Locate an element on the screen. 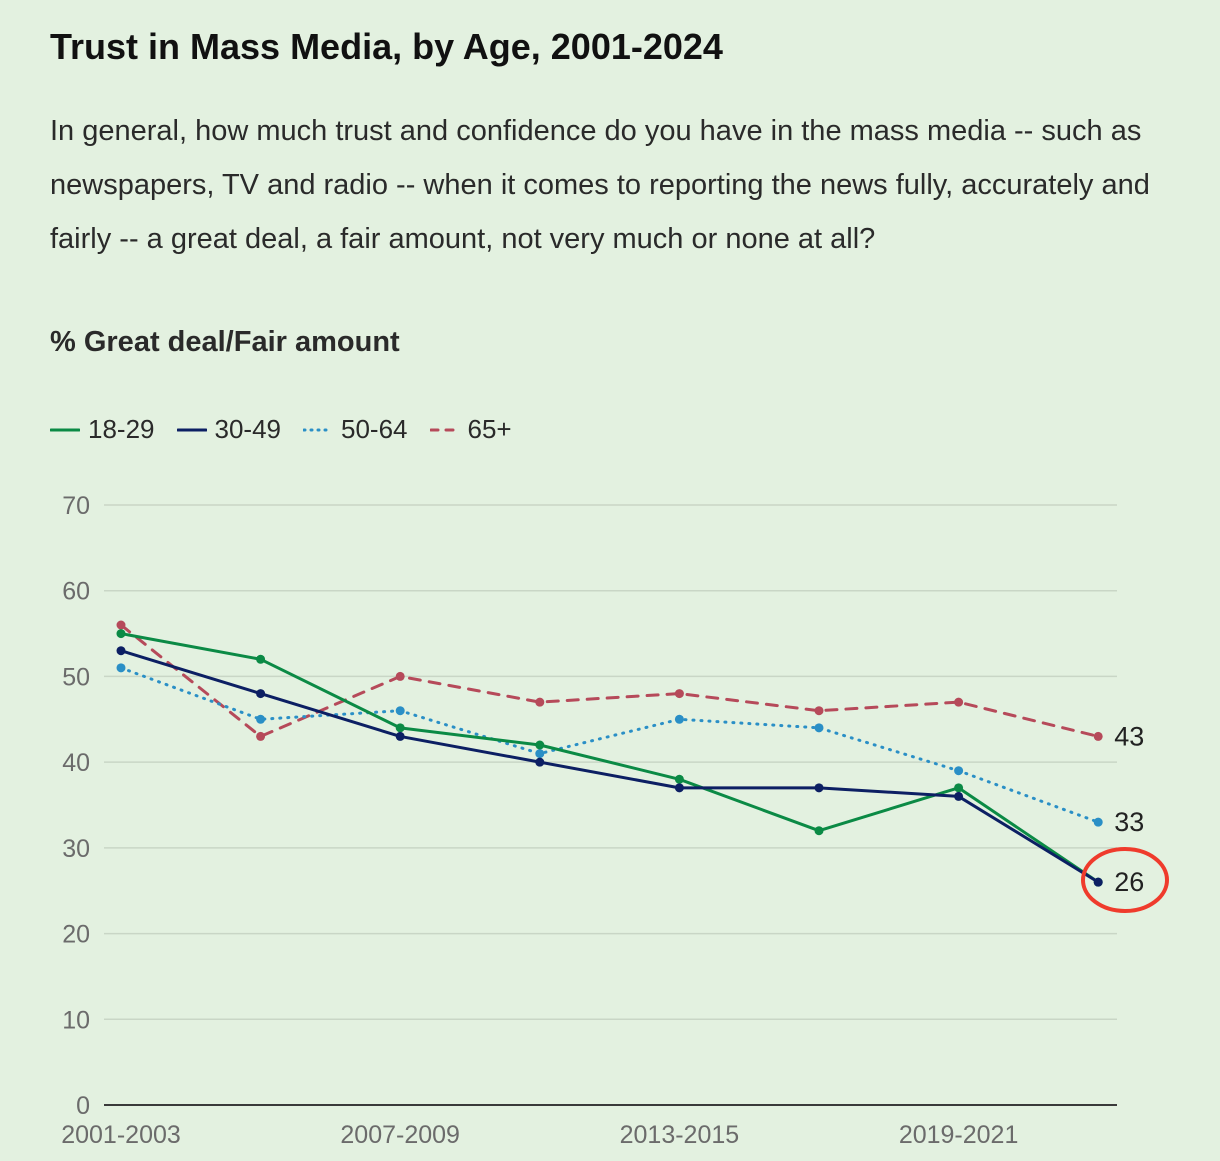 The height and width of the screenshot is (1161, 1220). legend-label: 30-49 is located at coordinates (248, 429).